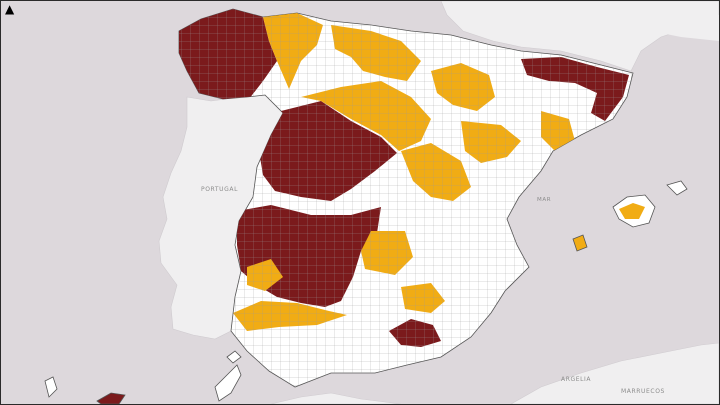 The height and width of the screenshot is (405, 720). What do you see at coordinates (643, 391) in the screenshot?
I see `label-africa-2: MARRUECOS` at bounding box center [643, 391].